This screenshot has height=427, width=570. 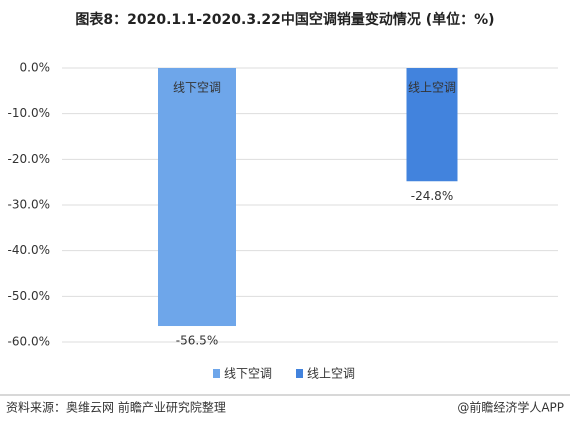 I want to click on source: 资料来源：奥维云网 前瞻产业研究院整理, so click(x=116, y=407).